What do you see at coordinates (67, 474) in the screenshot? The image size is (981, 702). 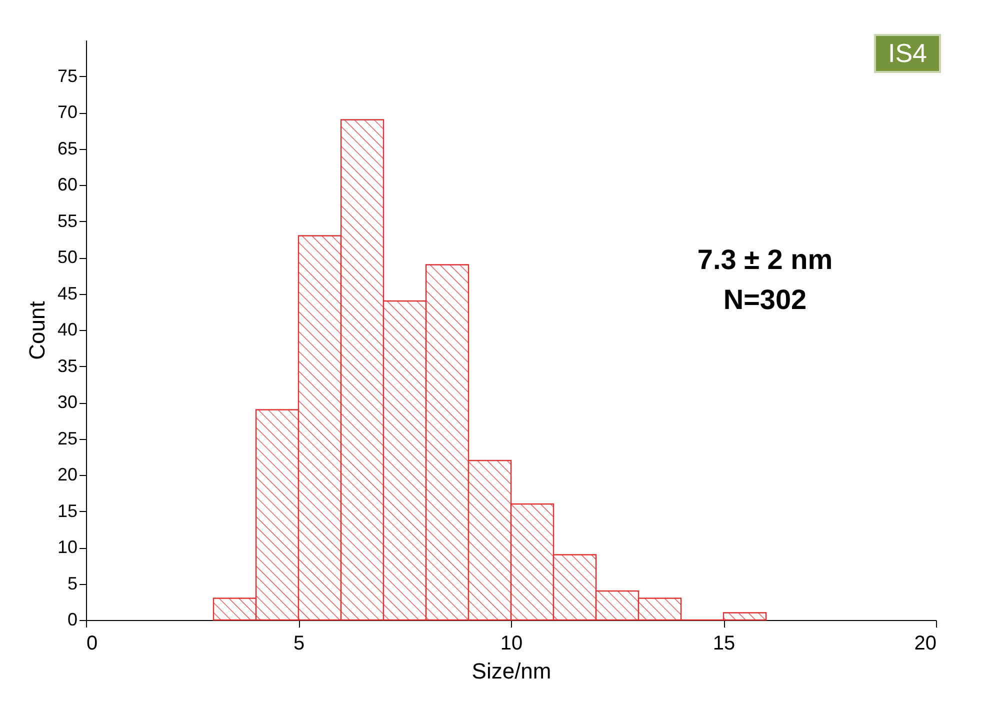 I see `y-tick-label: 20` at bounding box center [67, 474].